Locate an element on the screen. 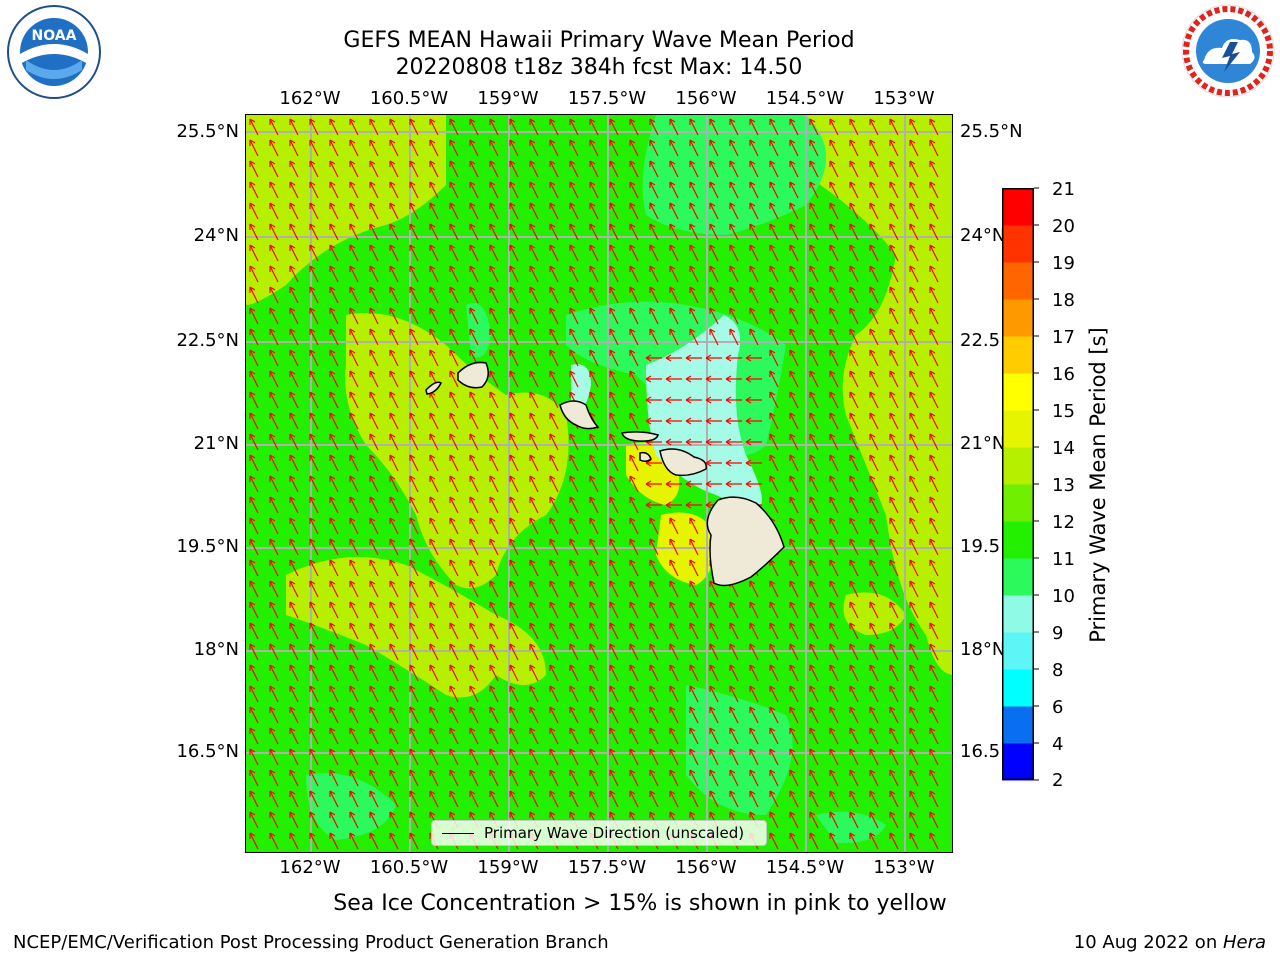  lon-label-bottom: 160.5°W is located at coordinates (409, 867).